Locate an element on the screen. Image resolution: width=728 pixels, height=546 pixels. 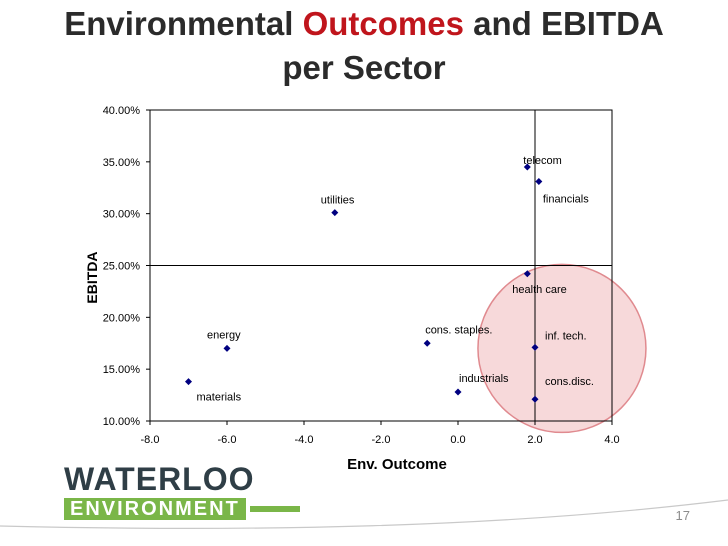
data-label: energy is located at coordinates (224, 335).